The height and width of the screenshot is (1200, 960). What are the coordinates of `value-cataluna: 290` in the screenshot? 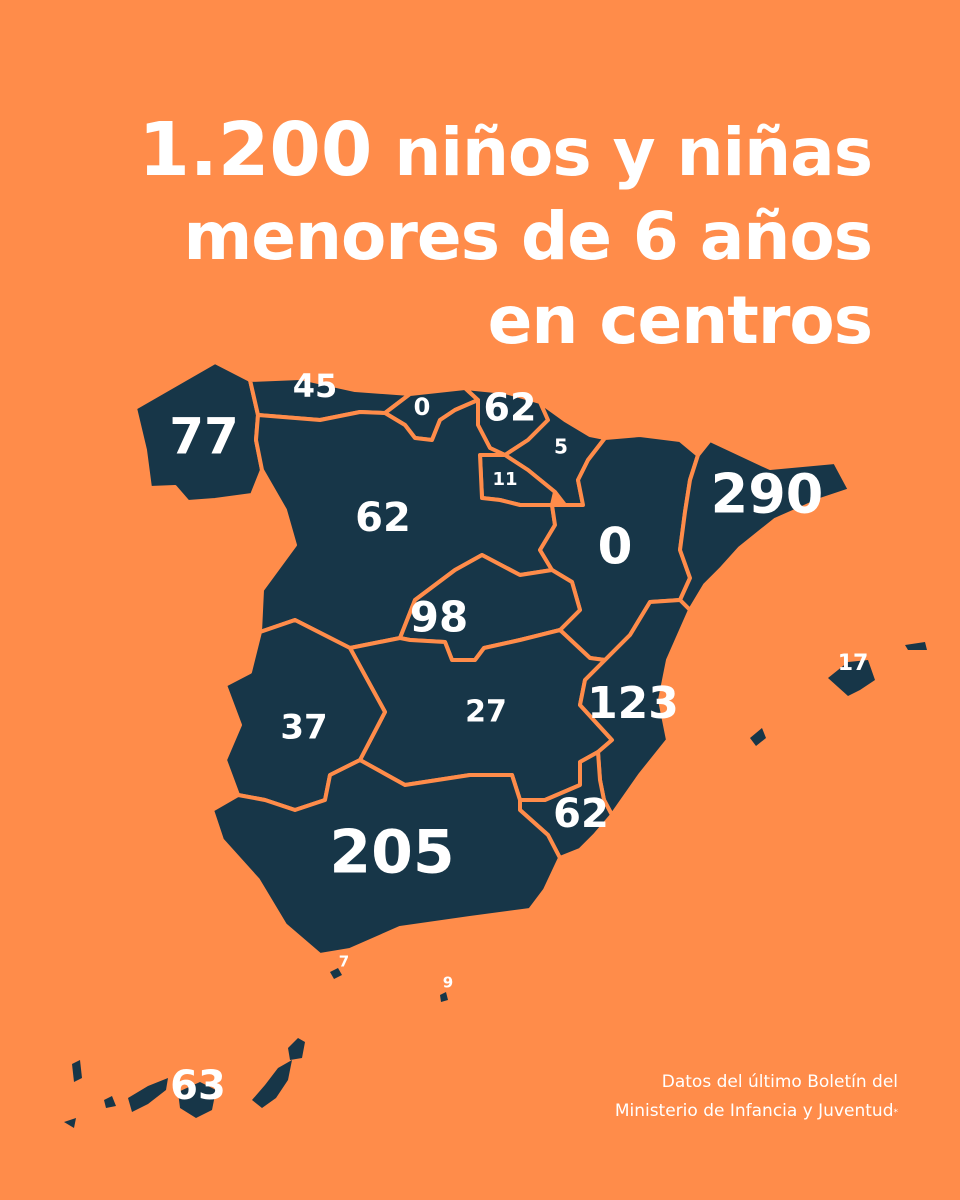 It's located at (767, 494).